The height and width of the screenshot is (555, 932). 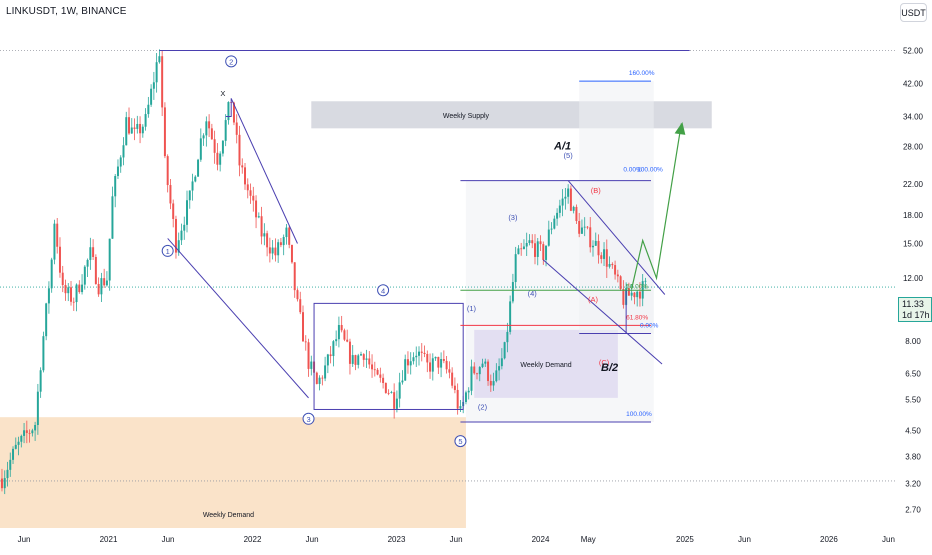 I want to click on range-box, so click(x=388, y=356).